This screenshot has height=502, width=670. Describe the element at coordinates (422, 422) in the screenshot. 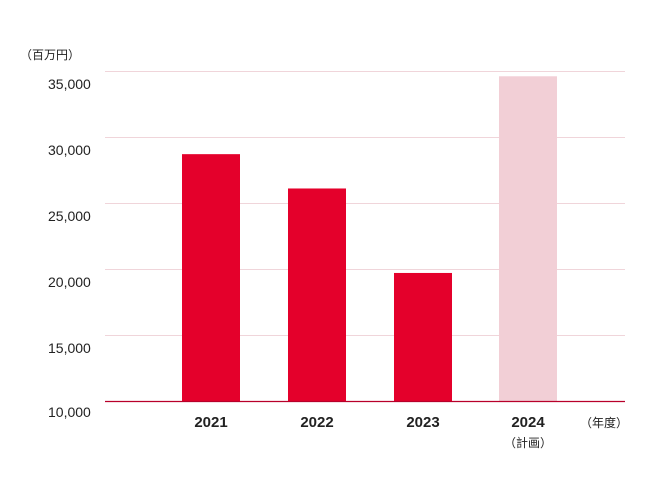

I see `x-category-label-2023: 2023` at that location.